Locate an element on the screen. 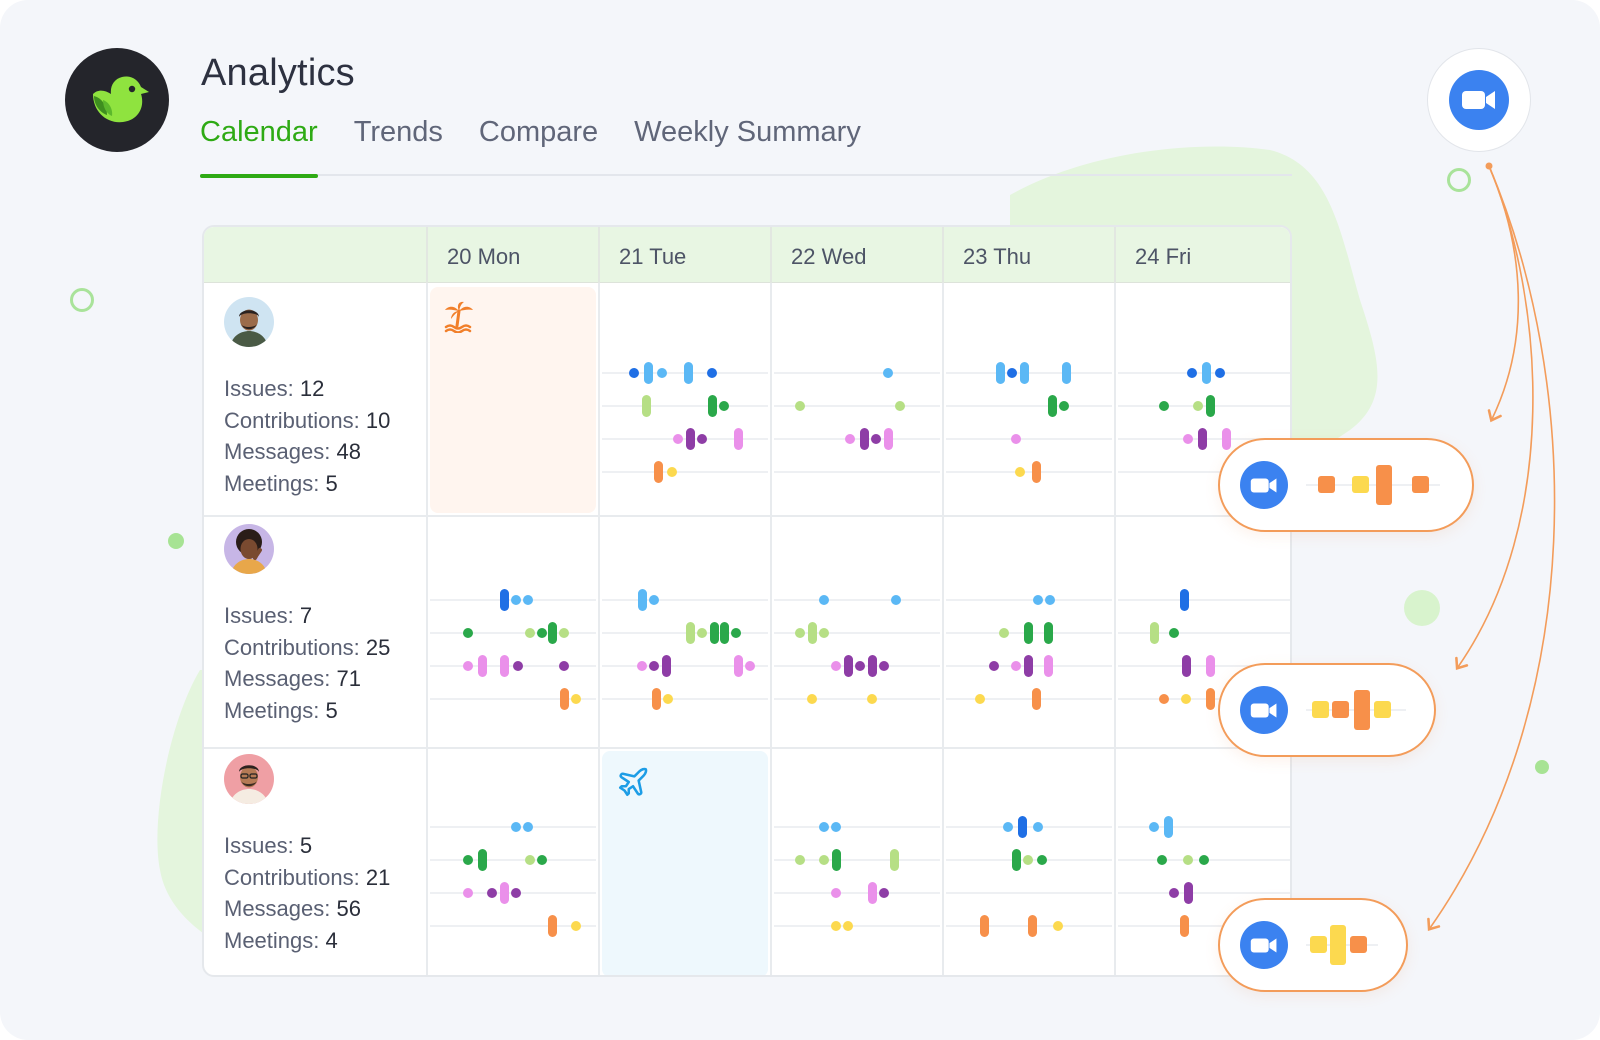 The width and height of the screenshot is (1600, 1040). day-header: 21 Tue is located at coordinates (684, 255).